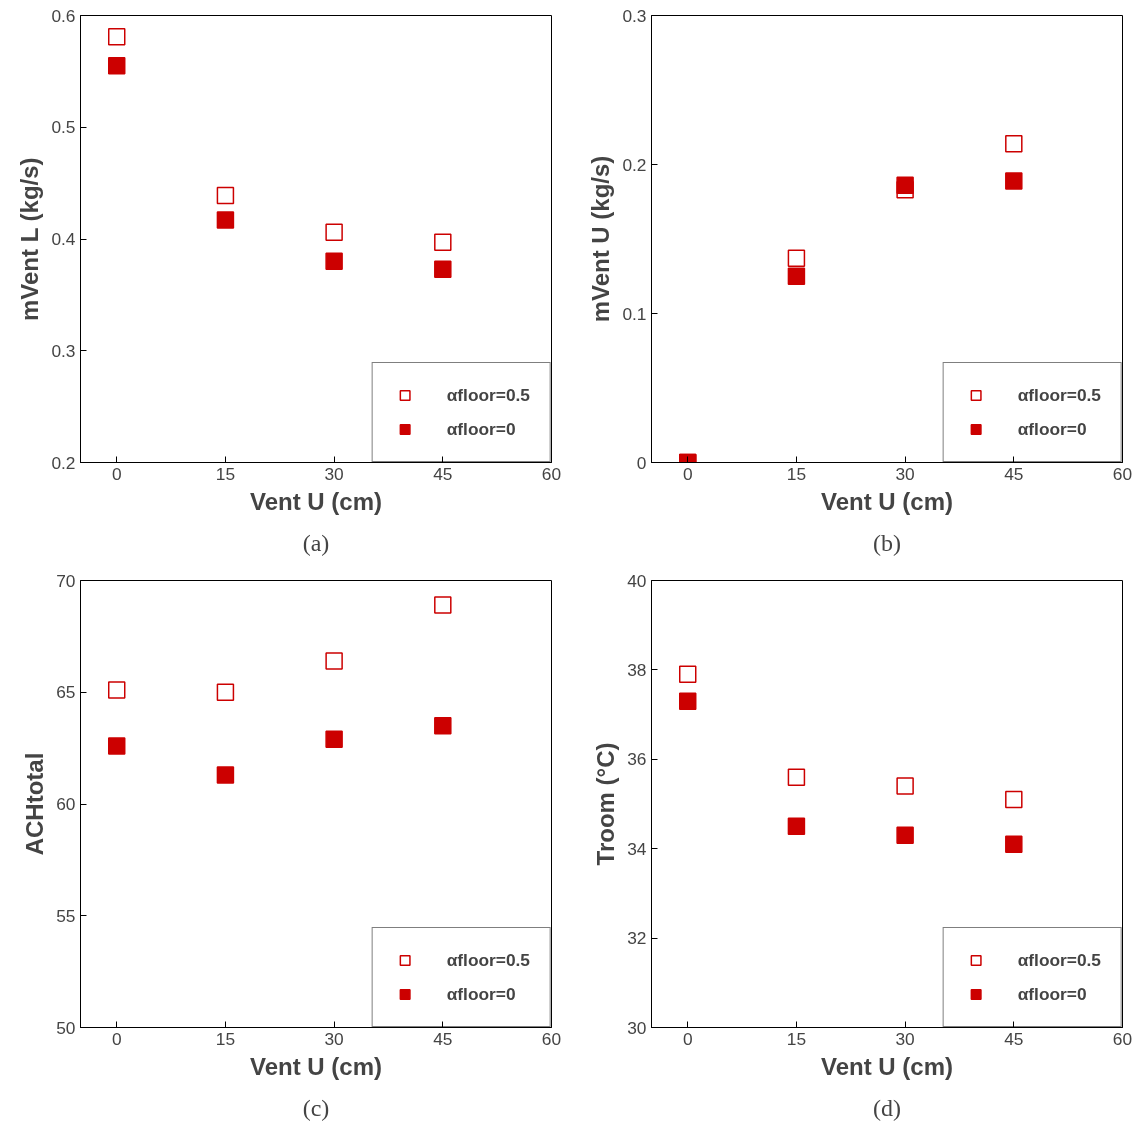 The image size is (1143, 1130). What do you see at coordinates (634, 313) in the screenshot?
I see `y-tick-label: 0.1` at bounding box center [634, 313].